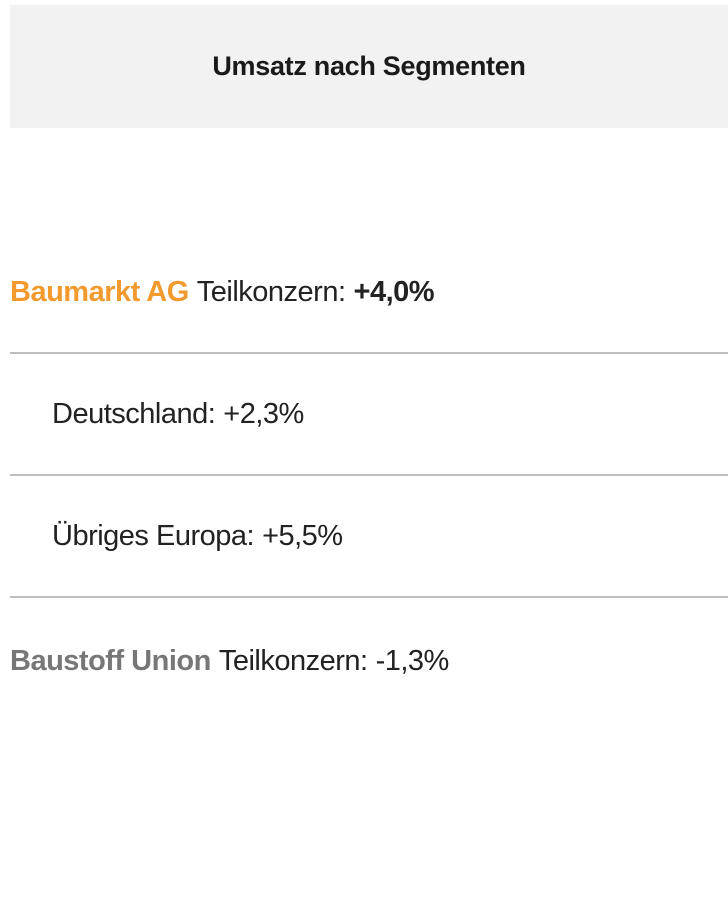 Image resolution: width=728 pixels, height=910 pixels. Describe the element at coordinates (263, 413) in the screenshot. I see `segment-value: +2,3%` at that location.